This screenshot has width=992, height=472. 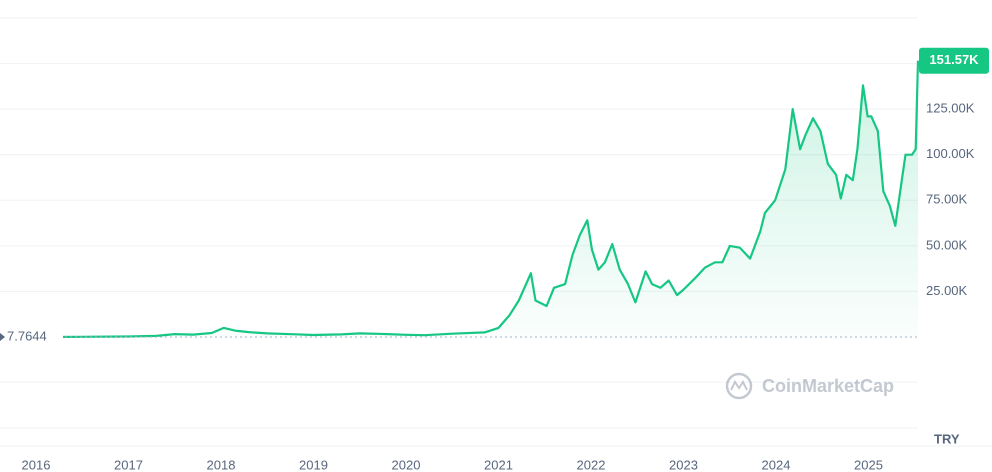 What do you see at coordinates (950, 153) in the screenshot?
I see `y-tick-label: 100.00K` at bounding box center [950, 153].